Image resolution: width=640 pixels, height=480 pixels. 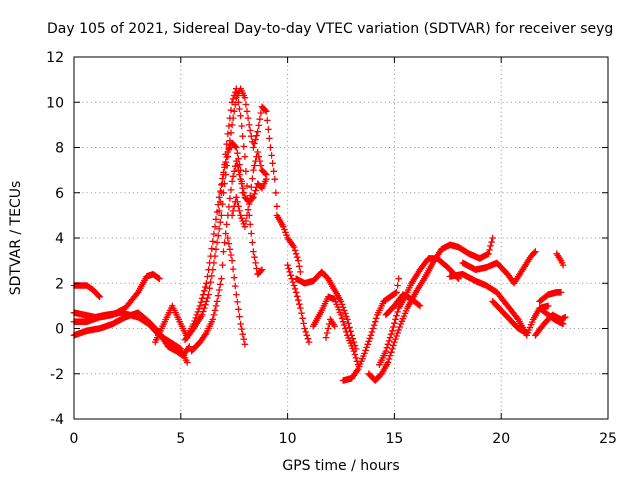 What do you see at coordinates (55, 58) in the screenshot?
I see `y-tick-label: 12` at bounding box center [55, 58].